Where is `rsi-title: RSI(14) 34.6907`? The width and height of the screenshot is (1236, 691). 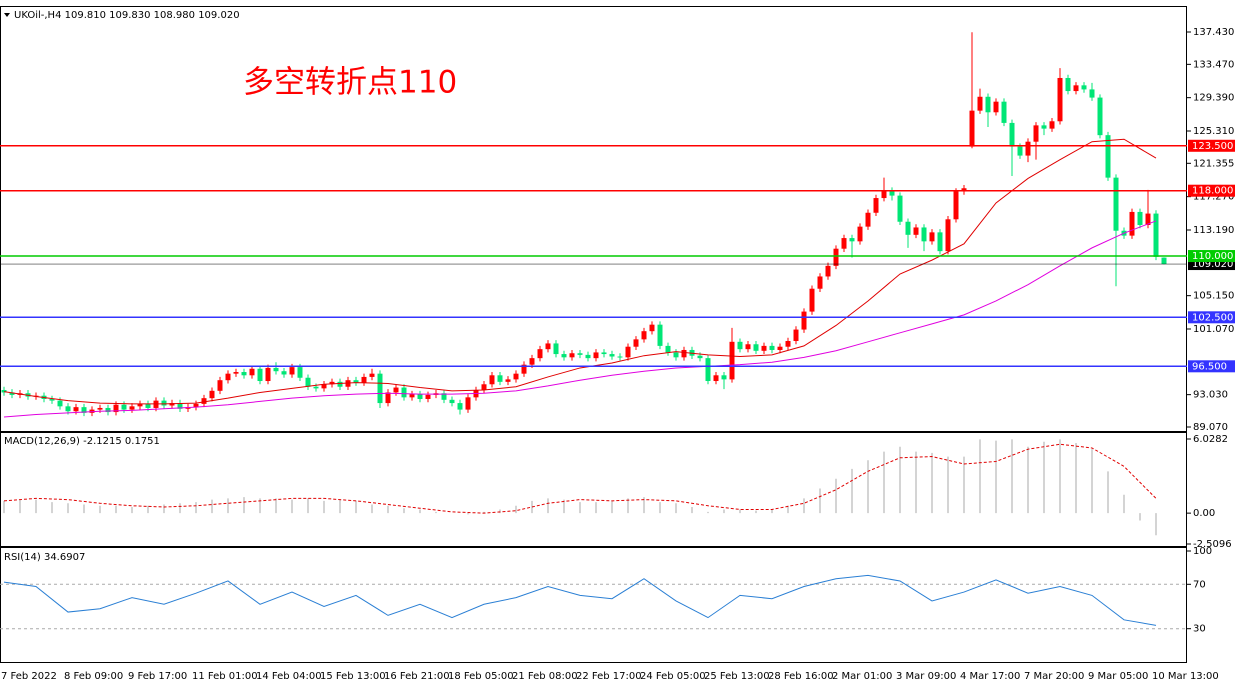
rsi-title: RSI(14) 34.6907 is located at coordinates (44, 557).